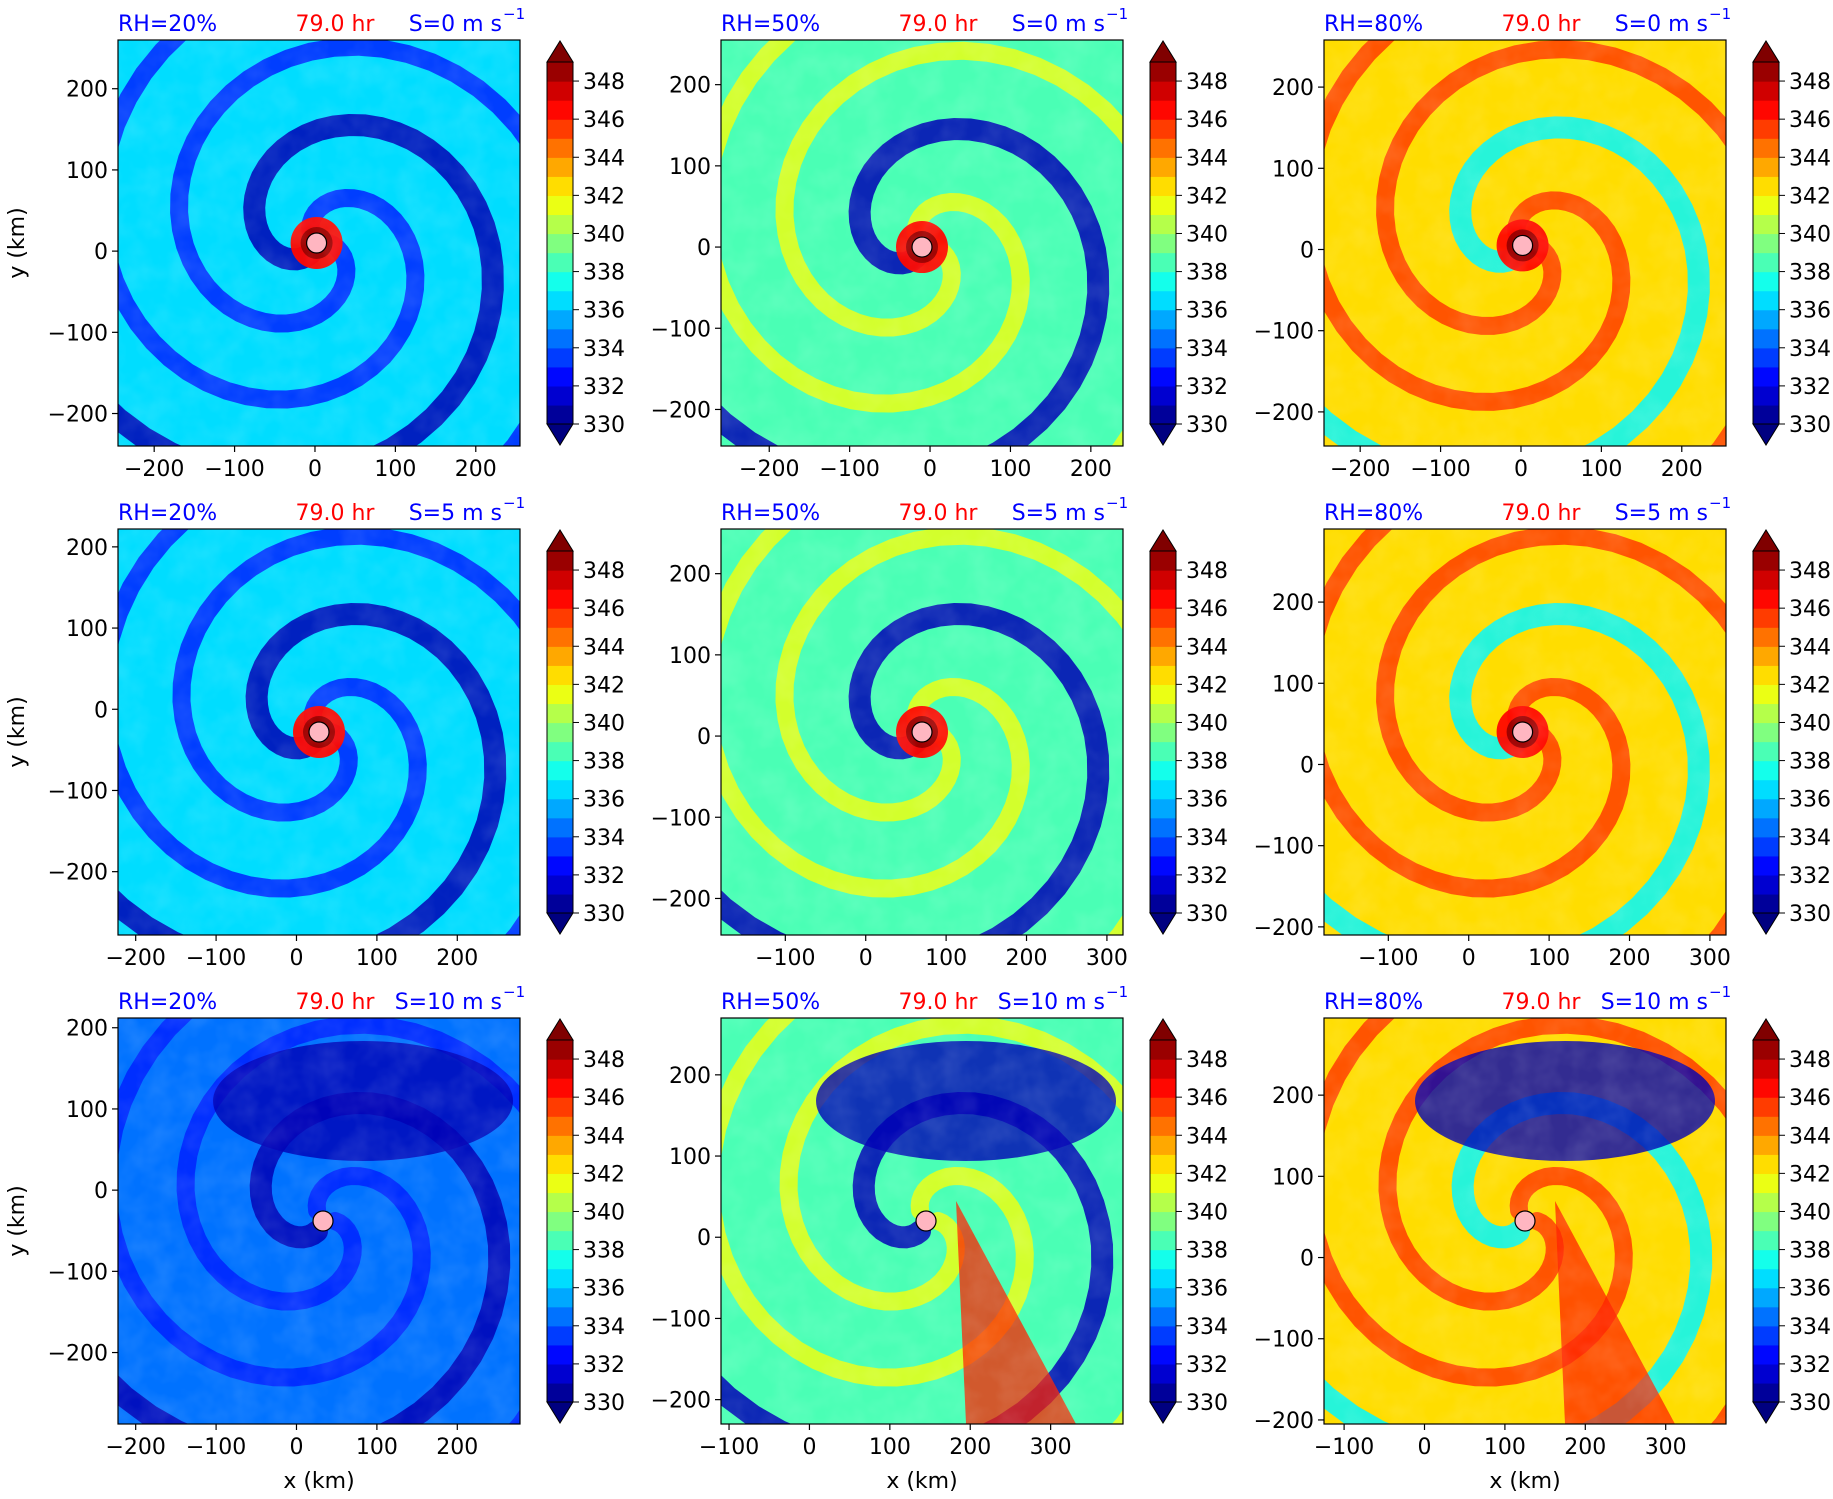 The height and width of the screenshot is (1499, 1833). I want to click on x-tick-label: 100, so click(1505, 1447).